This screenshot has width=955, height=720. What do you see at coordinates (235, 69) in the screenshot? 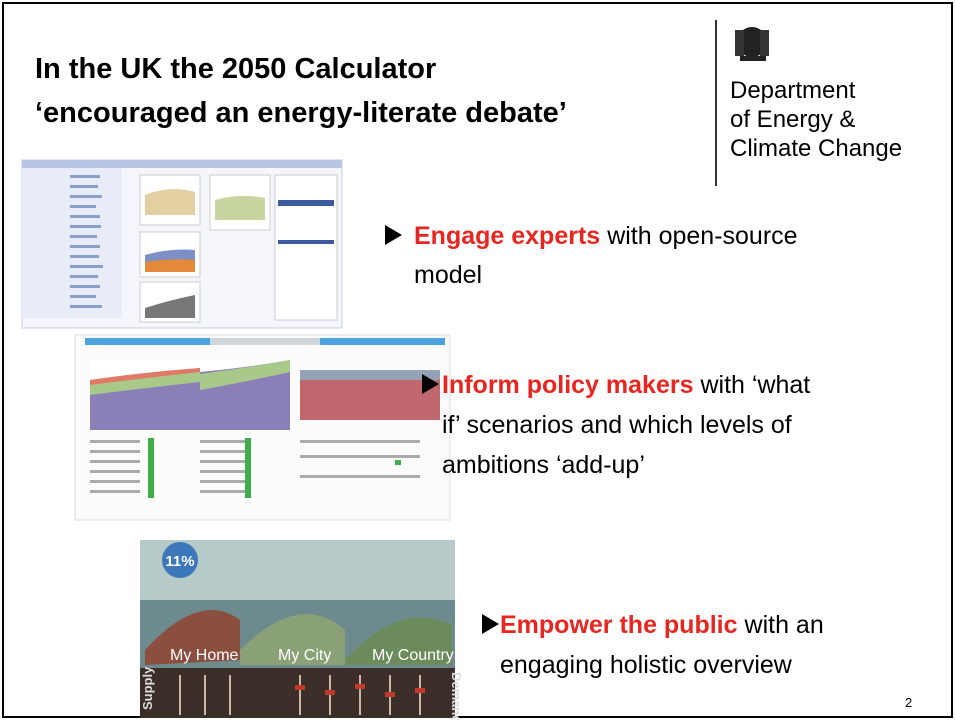
I see `title-line: In the UK the 2050 Calculator` at bounding box center [235, 69].